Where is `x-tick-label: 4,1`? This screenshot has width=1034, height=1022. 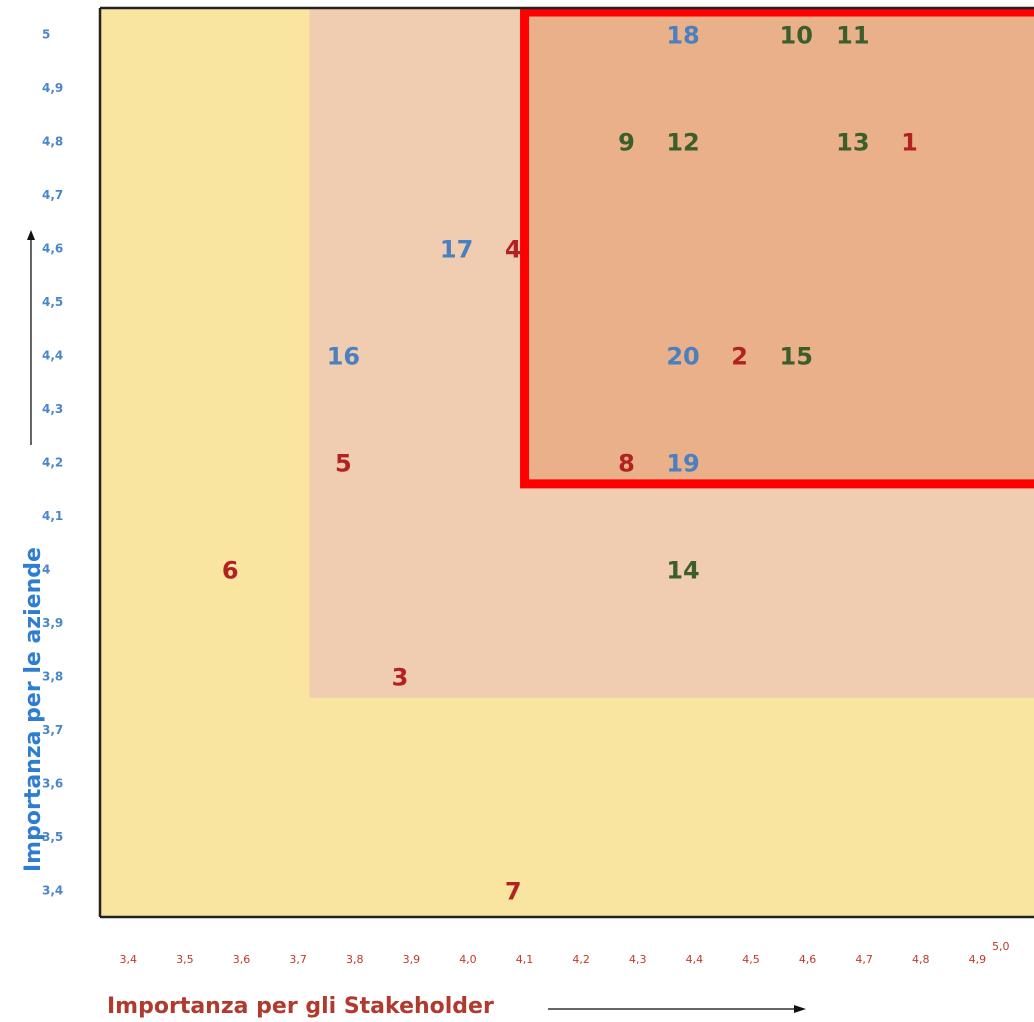 x-tick-label: 4,1 is located at coordinates (525, 959).